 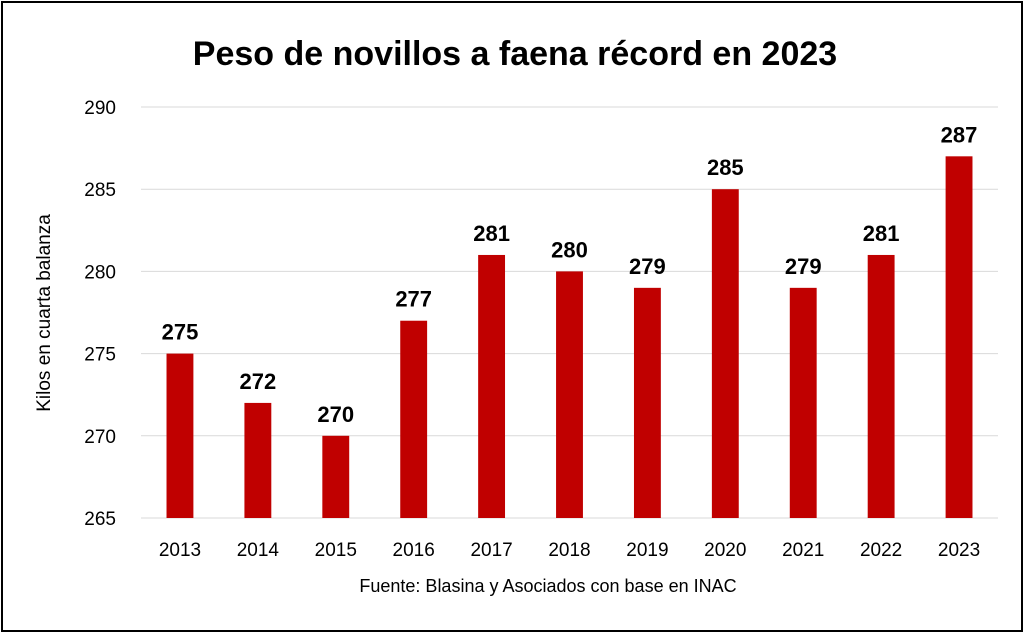 I want to click on x-tick-label: 2018, so click(x=569, y=550).